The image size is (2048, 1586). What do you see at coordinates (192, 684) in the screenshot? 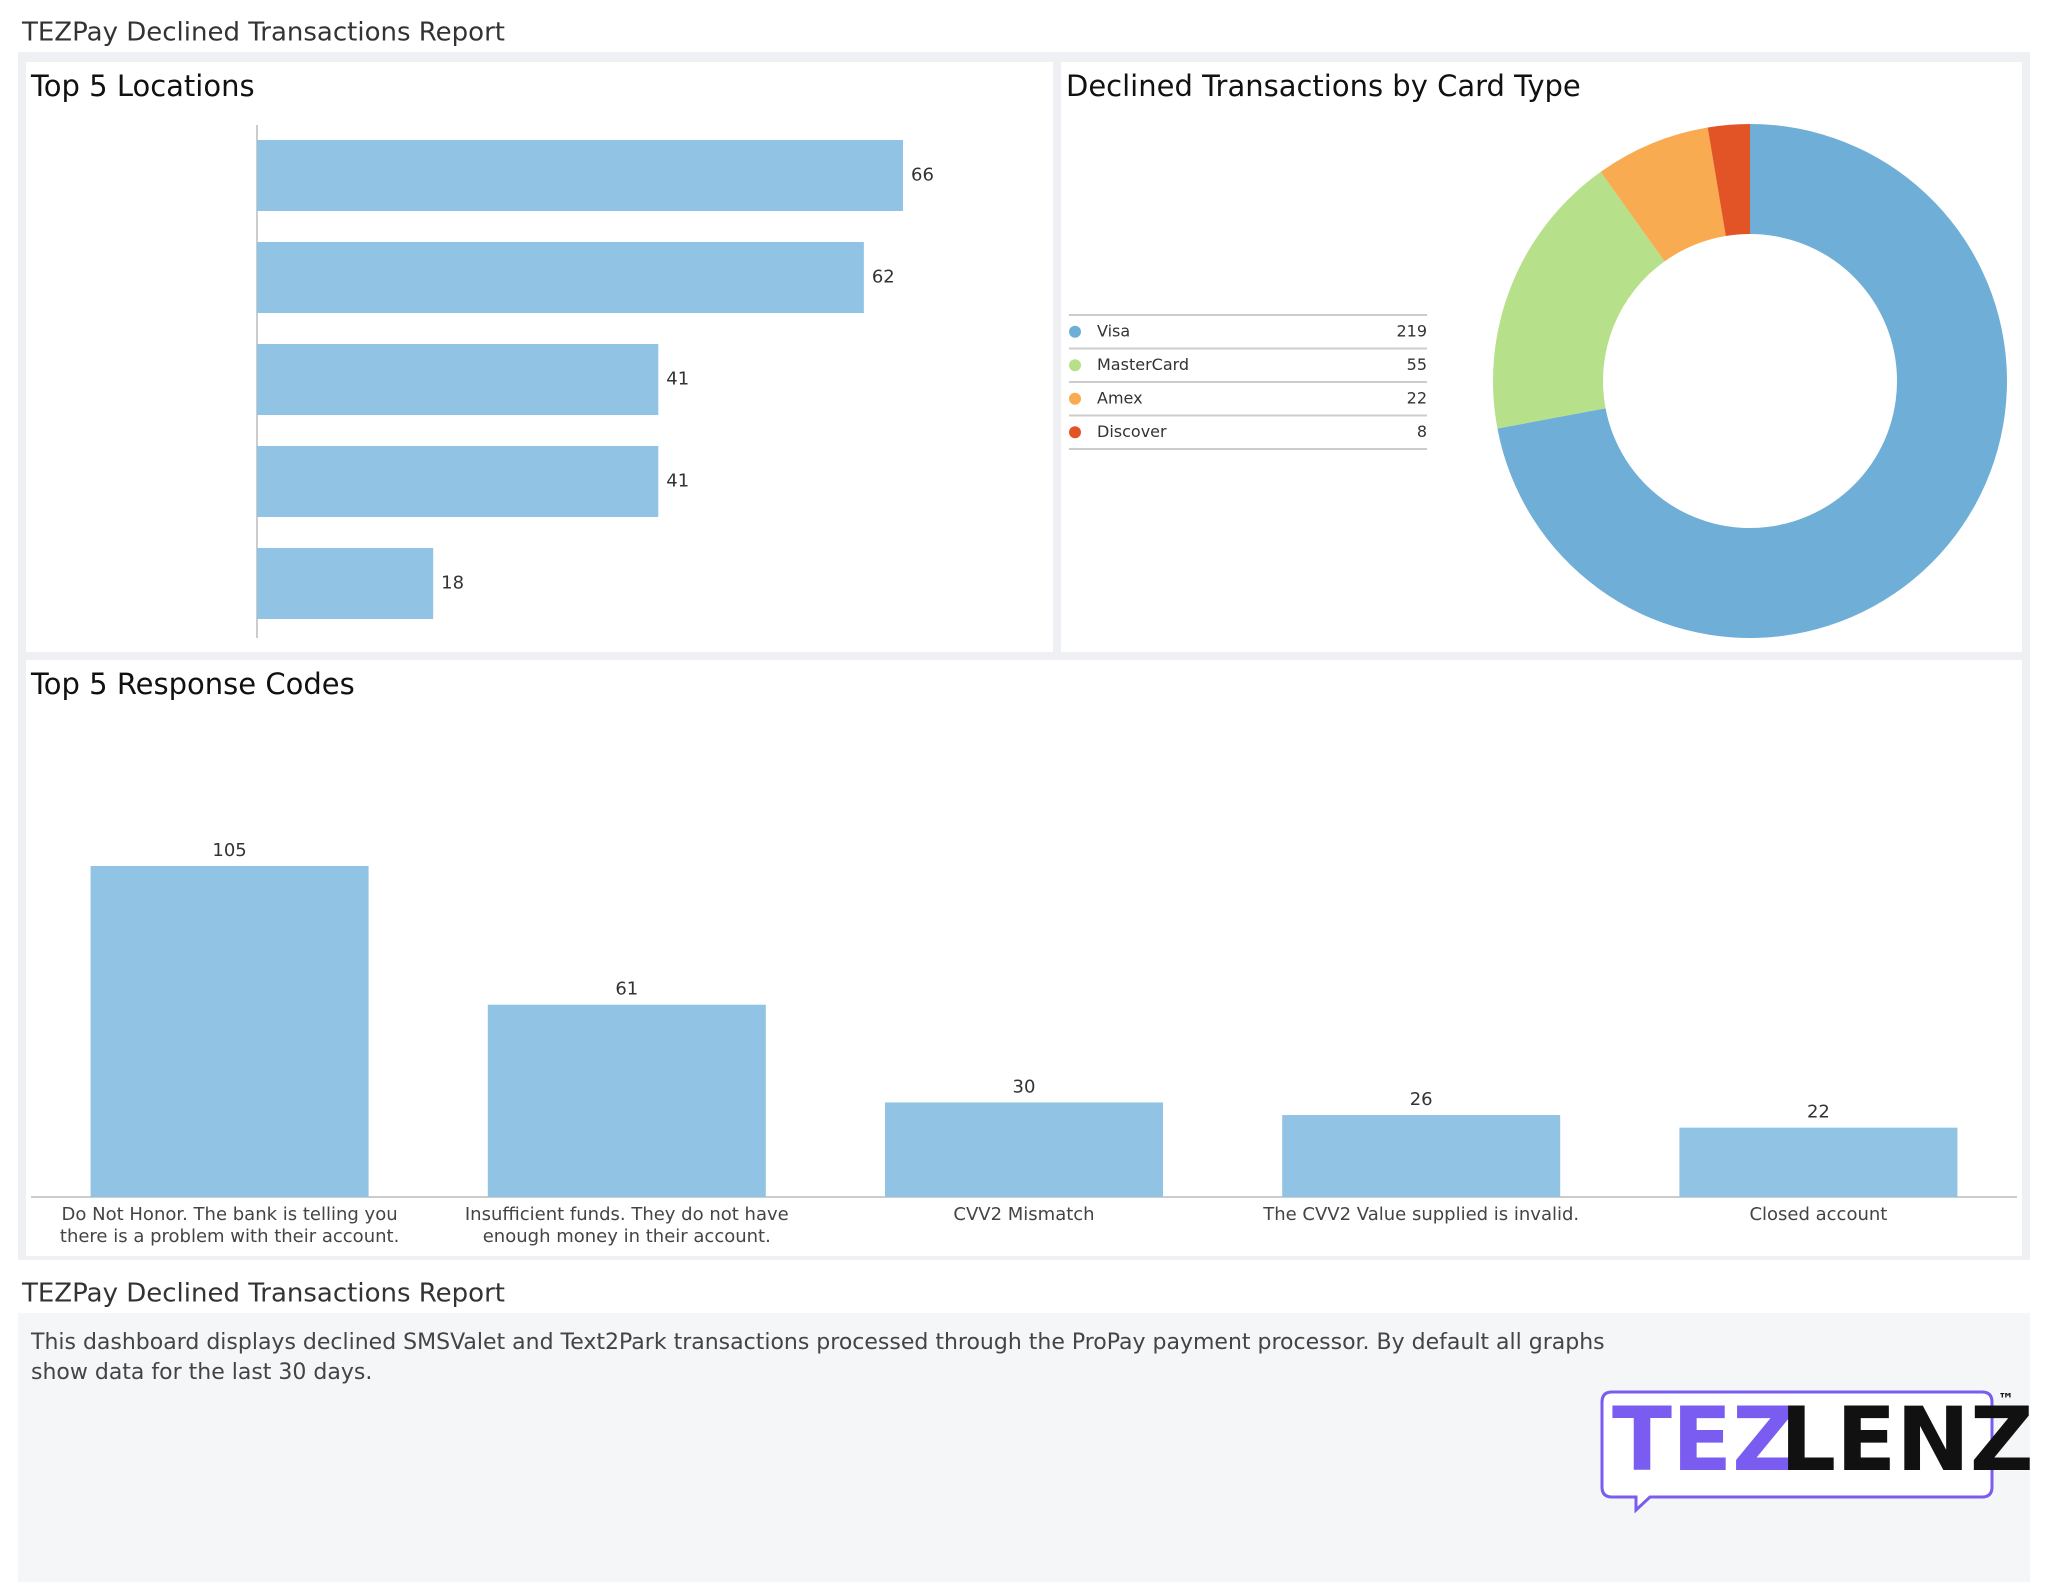
I see `chart-title: Top 5 Response Codes` at bounding box center [192, 684].